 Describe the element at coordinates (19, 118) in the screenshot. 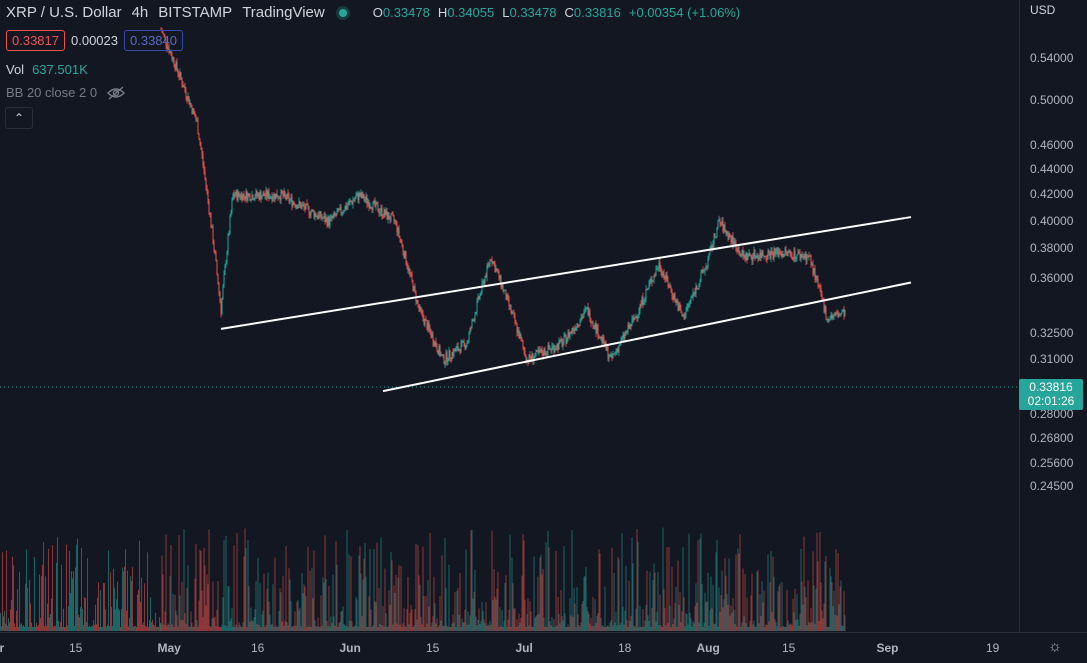

I see `collapse-legend-button: ⌃` at that location.